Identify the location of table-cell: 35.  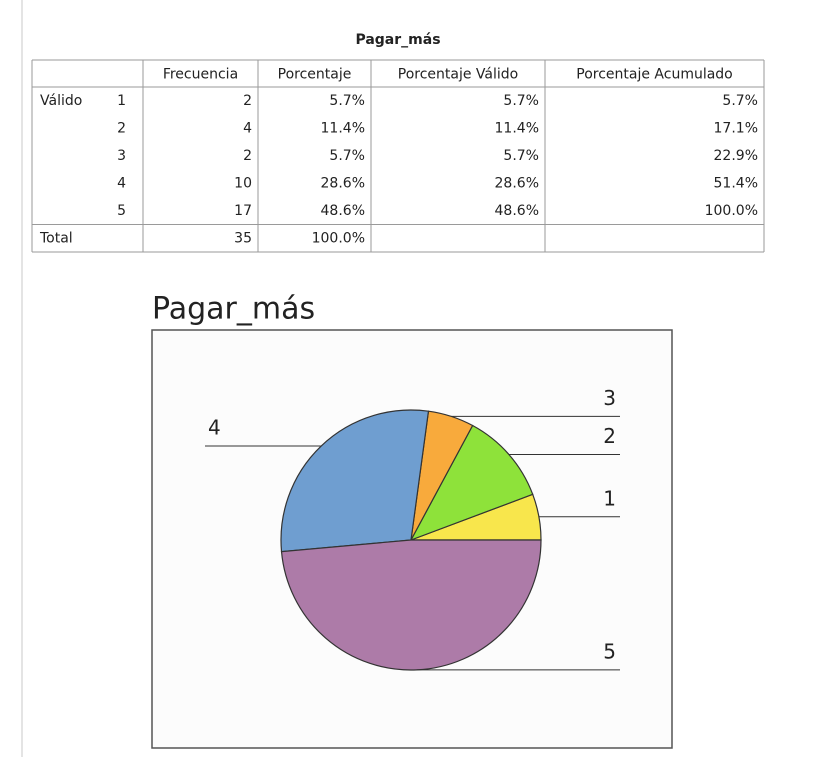
(243, 238).